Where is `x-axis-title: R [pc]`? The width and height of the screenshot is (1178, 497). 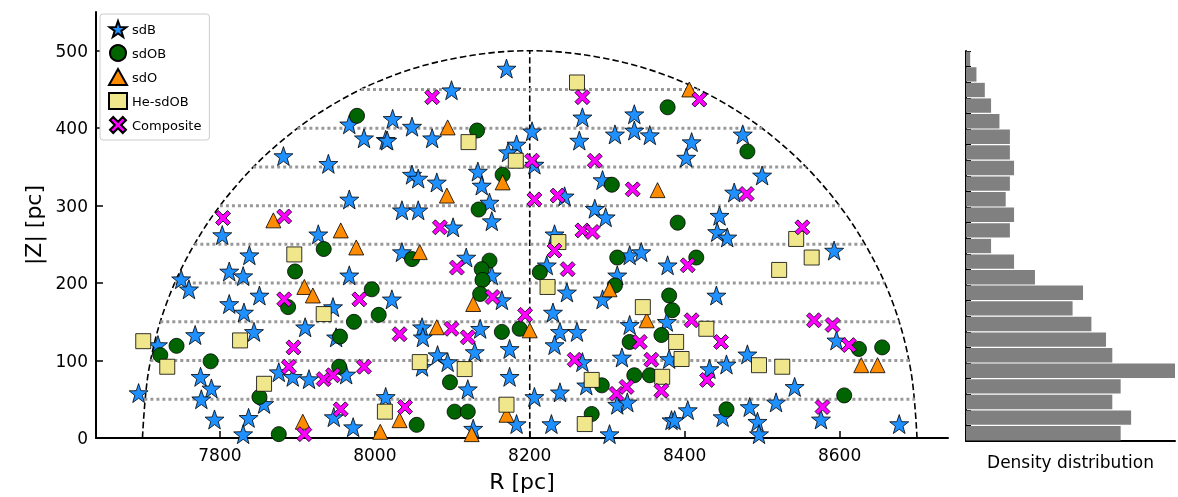
x-axis-title: R [pc] is located at coordinates (522, 481).